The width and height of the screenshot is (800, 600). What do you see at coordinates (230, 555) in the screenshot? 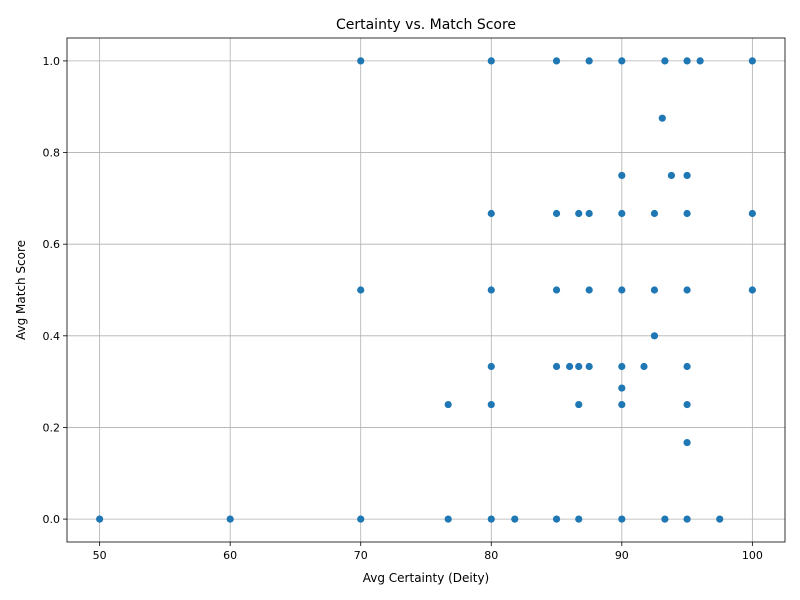
I see `x-tick-label: 60` at bounding box center [230, 555].